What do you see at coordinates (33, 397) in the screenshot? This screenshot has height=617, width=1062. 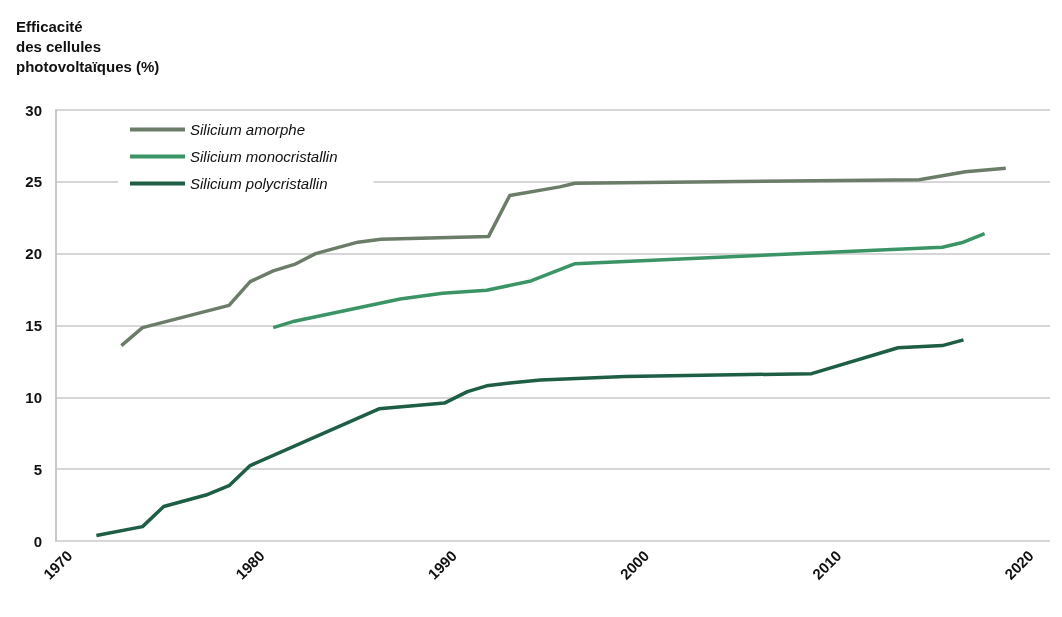 I see `y-tick-label: 10` at bounding box center [33, 397].